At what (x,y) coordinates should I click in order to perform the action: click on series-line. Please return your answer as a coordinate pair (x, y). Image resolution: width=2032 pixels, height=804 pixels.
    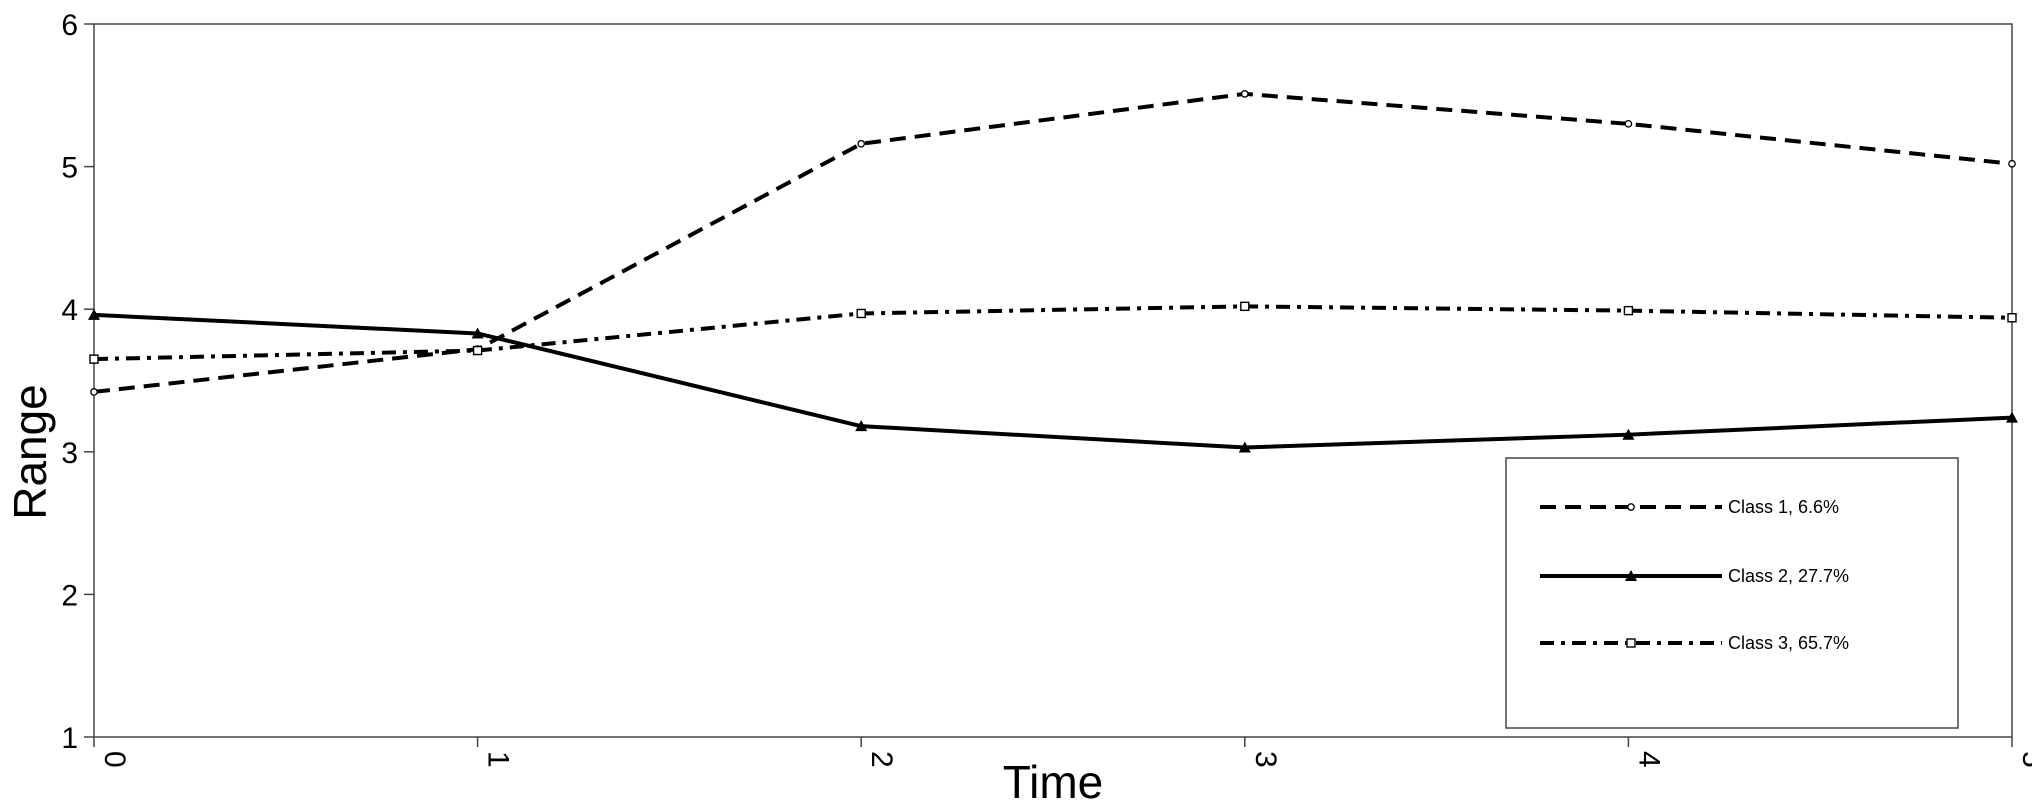
    Looking at the image, I should click on (1053, 333).